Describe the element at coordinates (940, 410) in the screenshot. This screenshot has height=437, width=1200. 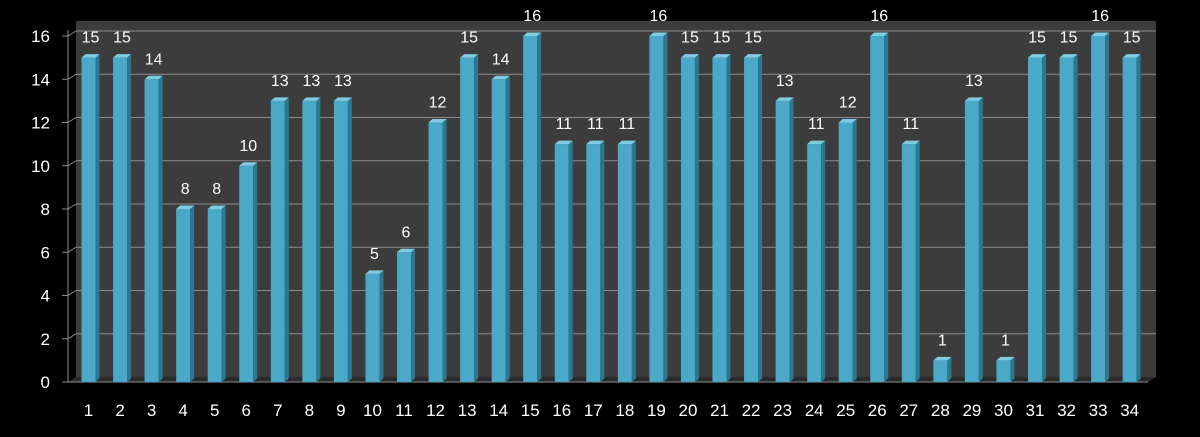
I see `x-tick-label: 28` at that location.